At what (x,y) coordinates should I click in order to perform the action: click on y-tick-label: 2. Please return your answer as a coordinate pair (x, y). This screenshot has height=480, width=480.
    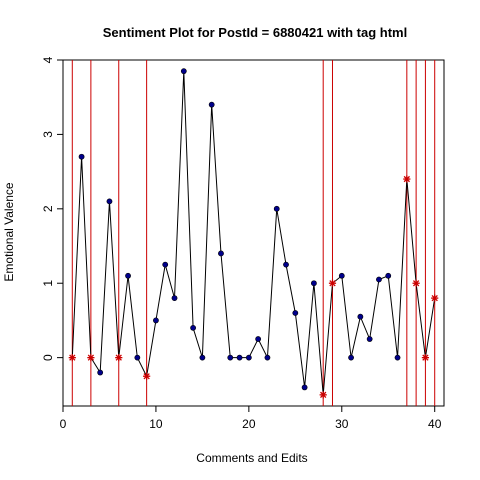
    Looking at the image, I should click on (48, 208).